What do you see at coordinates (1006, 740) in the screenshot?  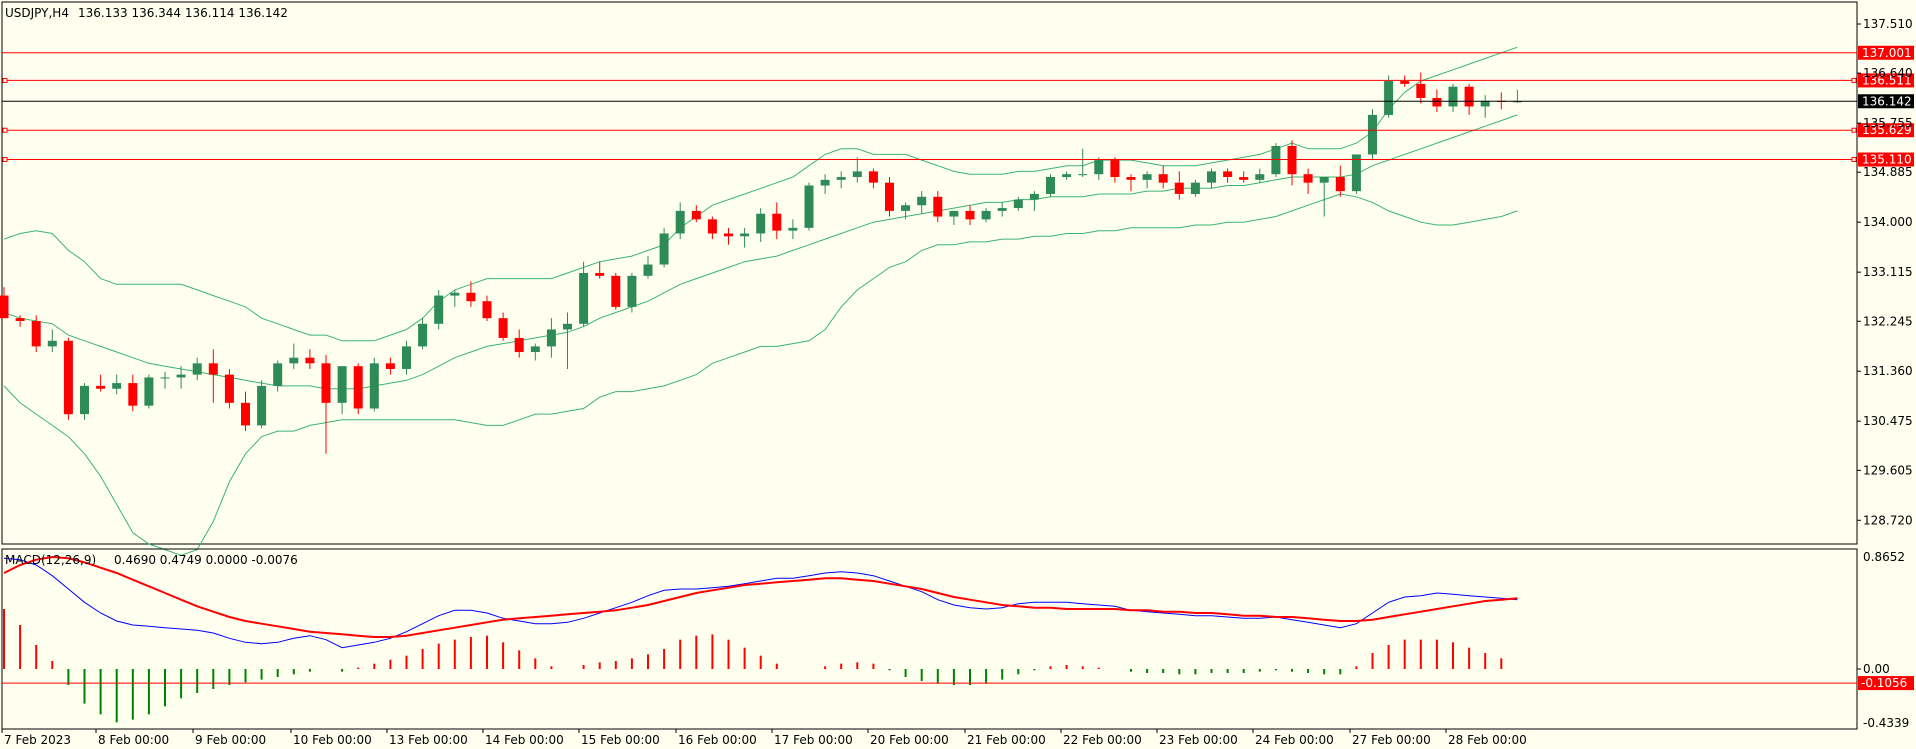 I see `time-tick-label: 21 Feb 00:00` at bounding box center [1006, 740].